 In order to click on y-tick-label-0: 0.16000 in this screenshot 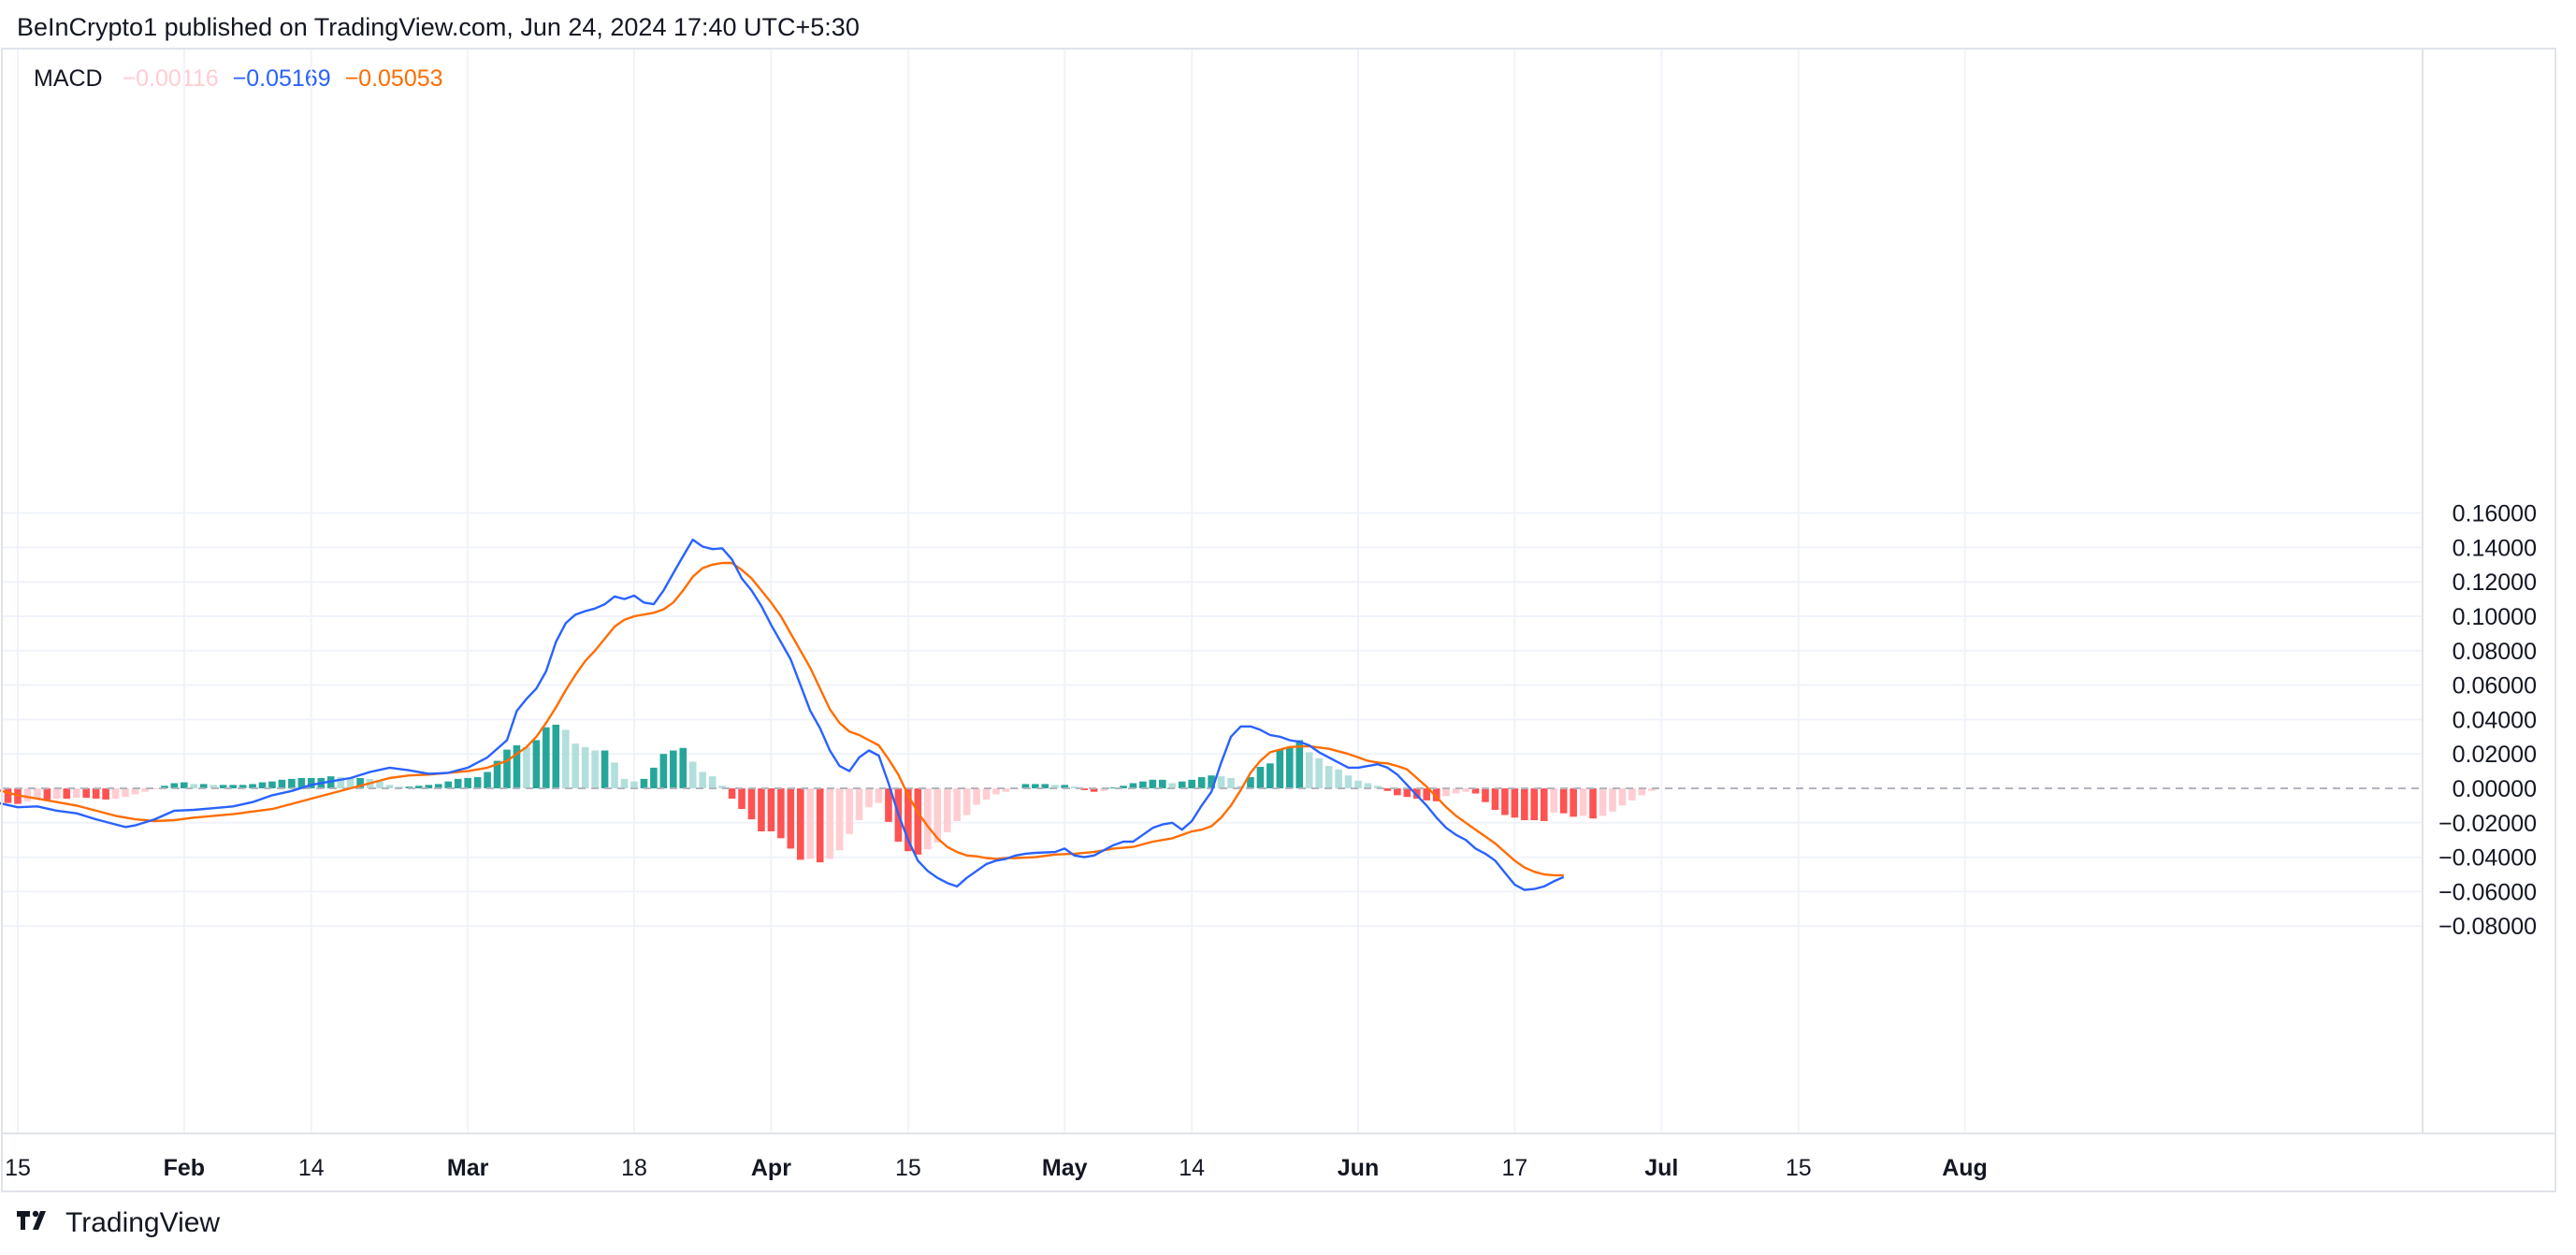, I will do `click(2495, 514)`.